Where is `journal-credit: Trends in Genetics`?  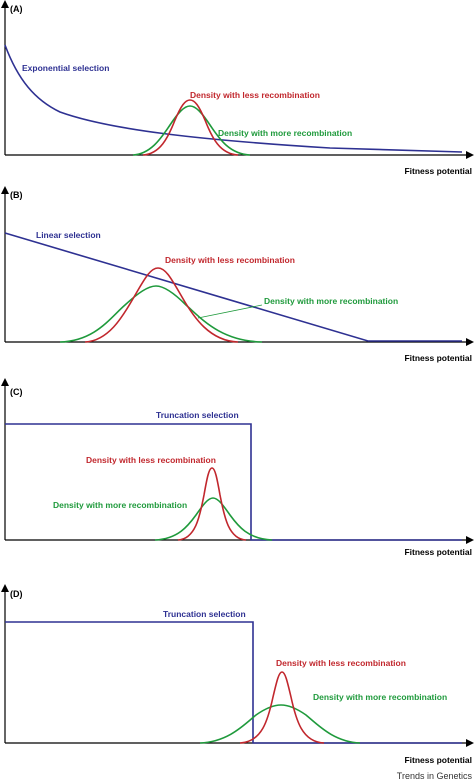 journal-credit: Trends in Genetics is located at coordinates (435, 776).